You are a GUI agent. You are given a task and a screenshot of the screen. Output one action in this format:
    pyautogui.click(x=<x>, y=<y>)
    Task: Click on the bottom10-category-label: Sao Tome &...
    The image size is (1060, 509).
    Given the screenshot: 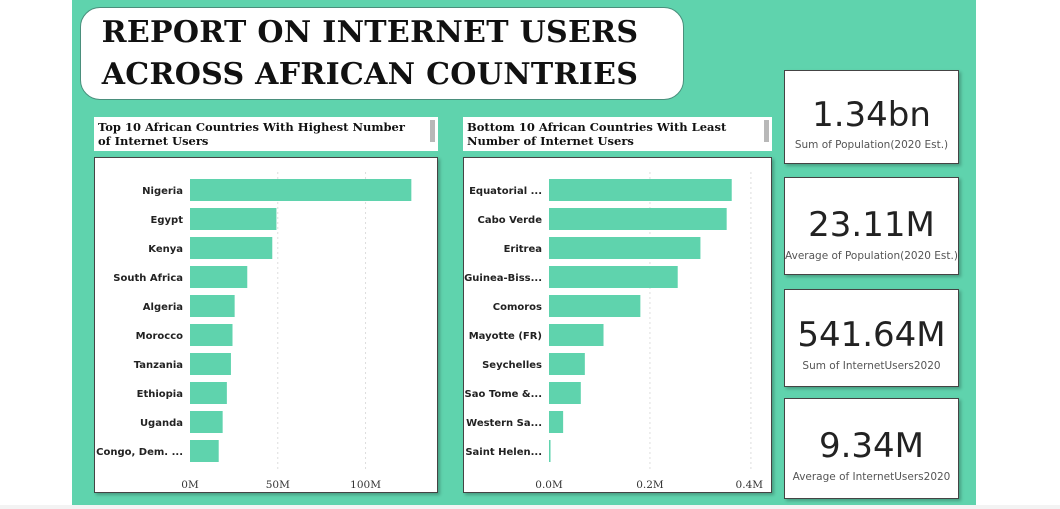 What is the action you would take?
    pyautogui.click(x=503, y=394)
    